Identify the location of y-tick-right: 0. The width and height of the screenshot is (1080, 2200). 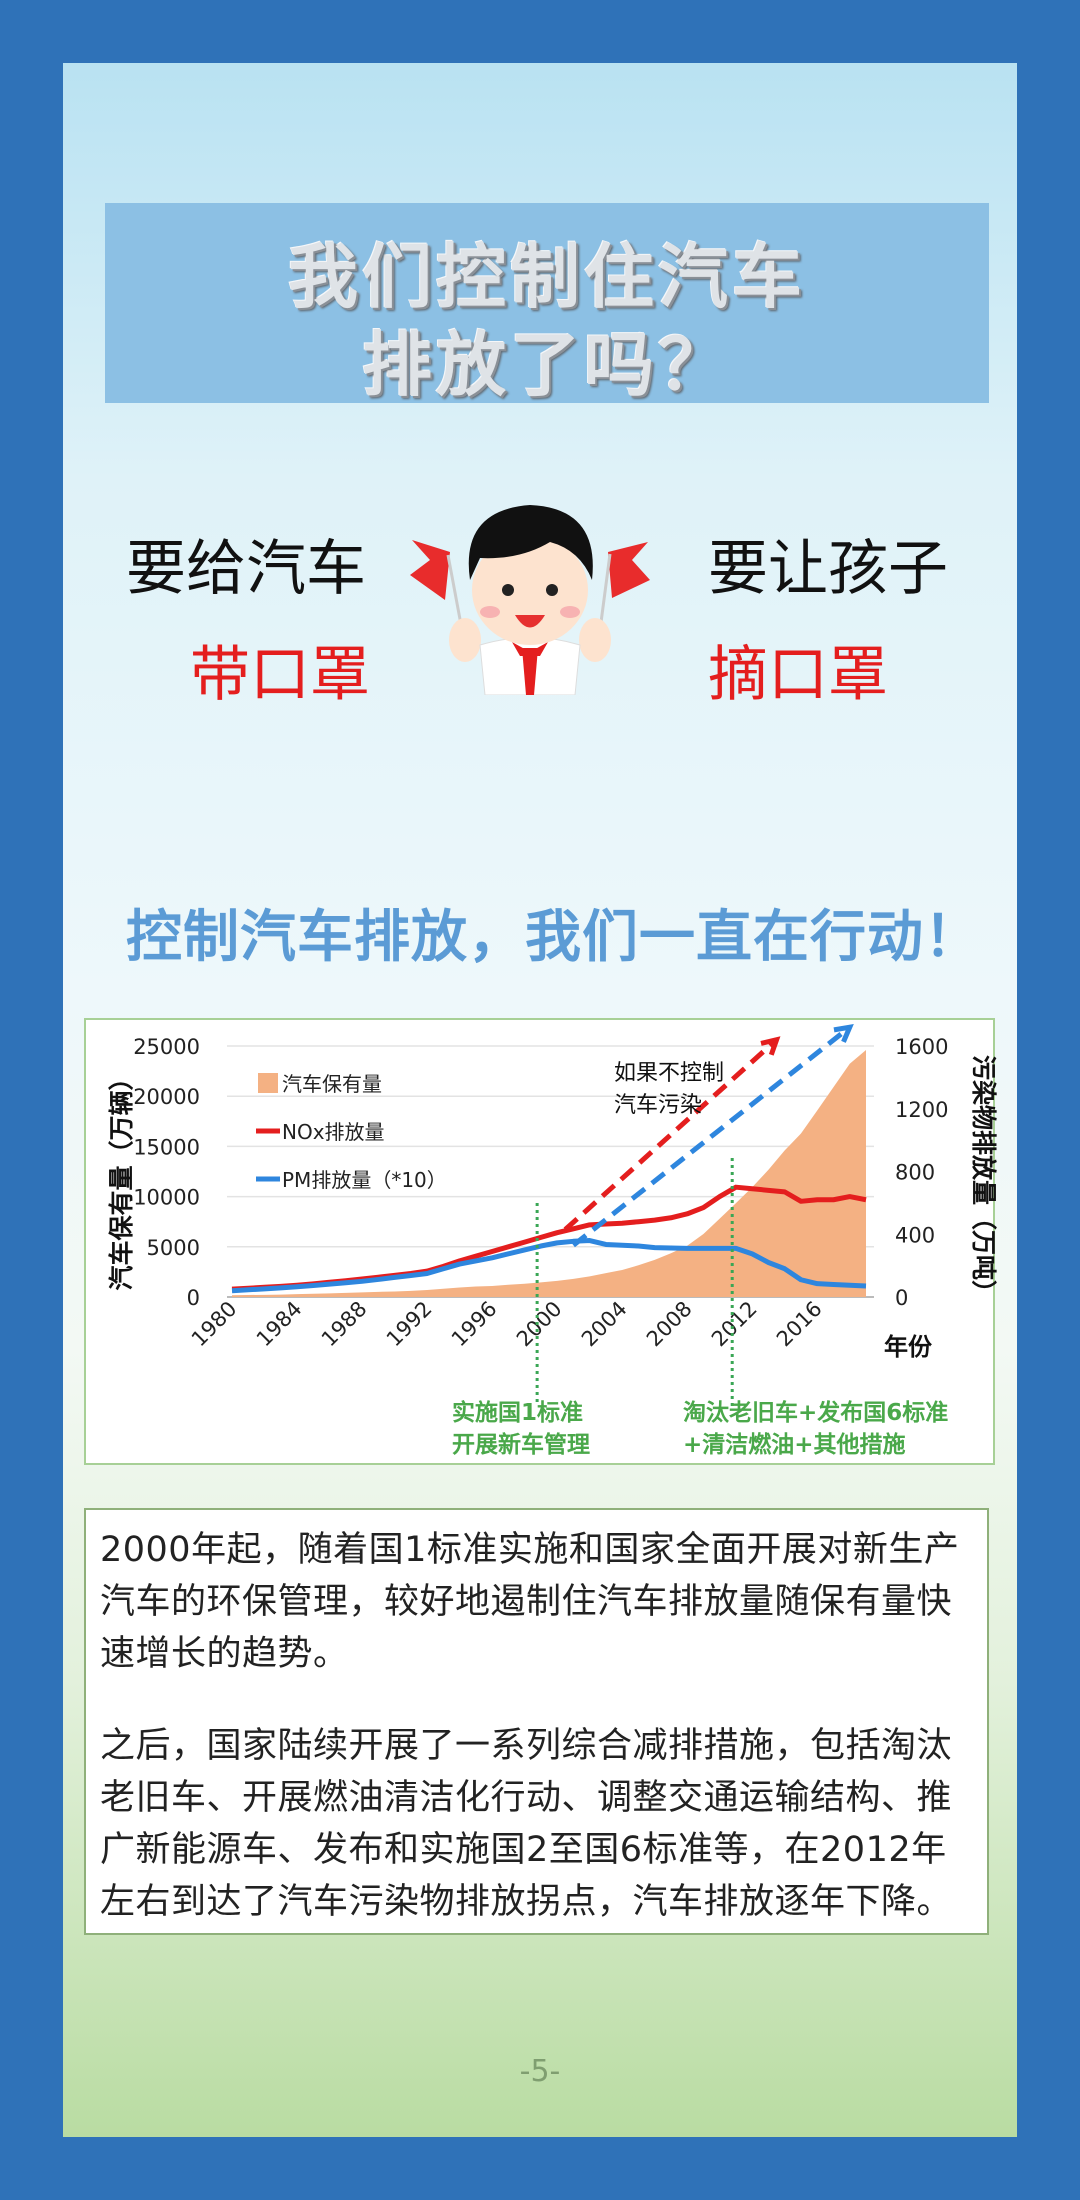
(901, 1298).